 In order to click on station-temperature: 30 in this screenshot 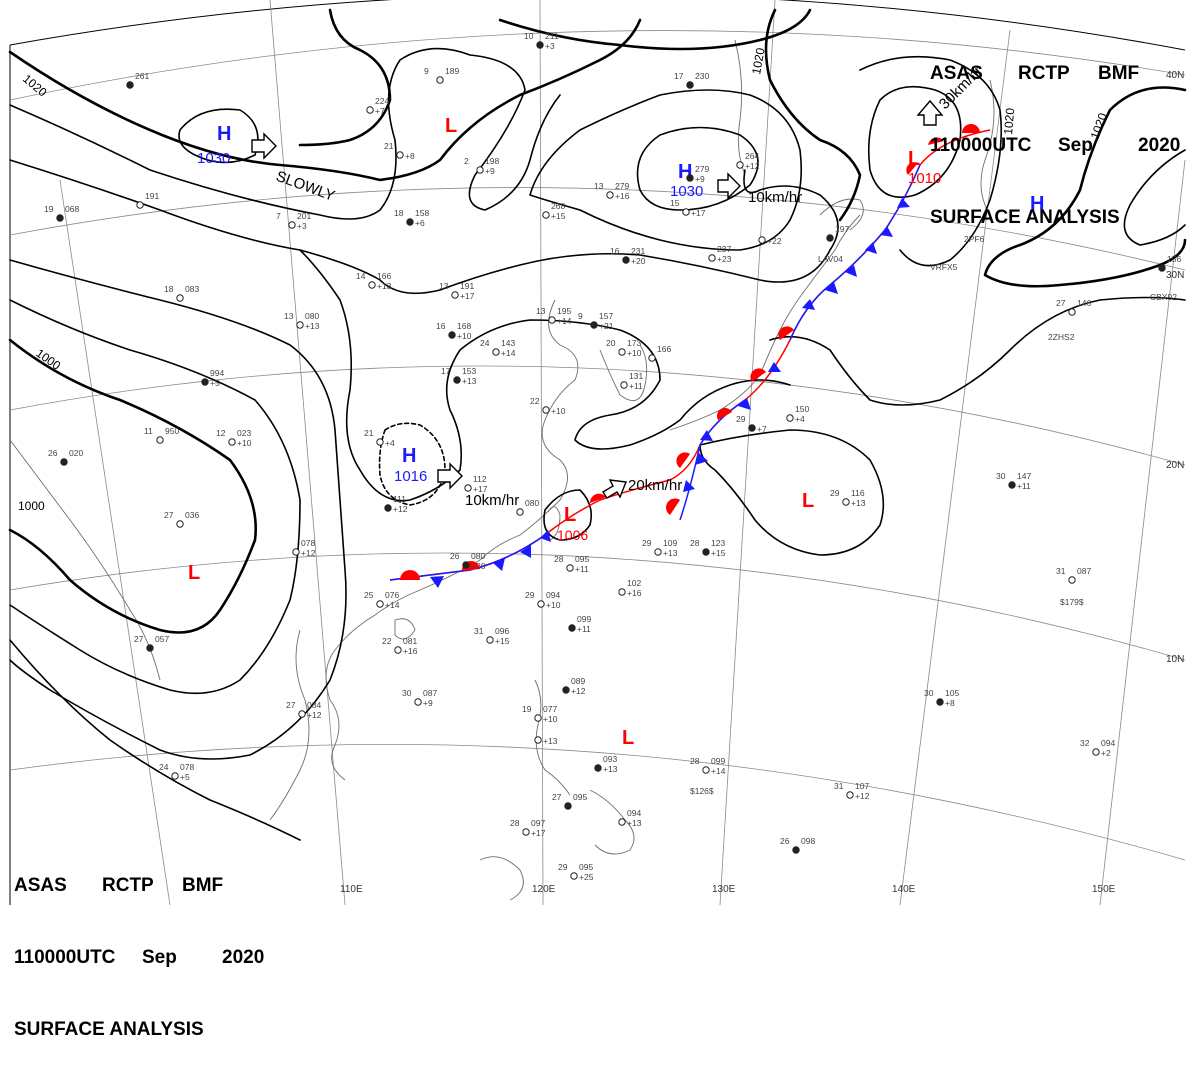, I will do `click(929, 693)`.